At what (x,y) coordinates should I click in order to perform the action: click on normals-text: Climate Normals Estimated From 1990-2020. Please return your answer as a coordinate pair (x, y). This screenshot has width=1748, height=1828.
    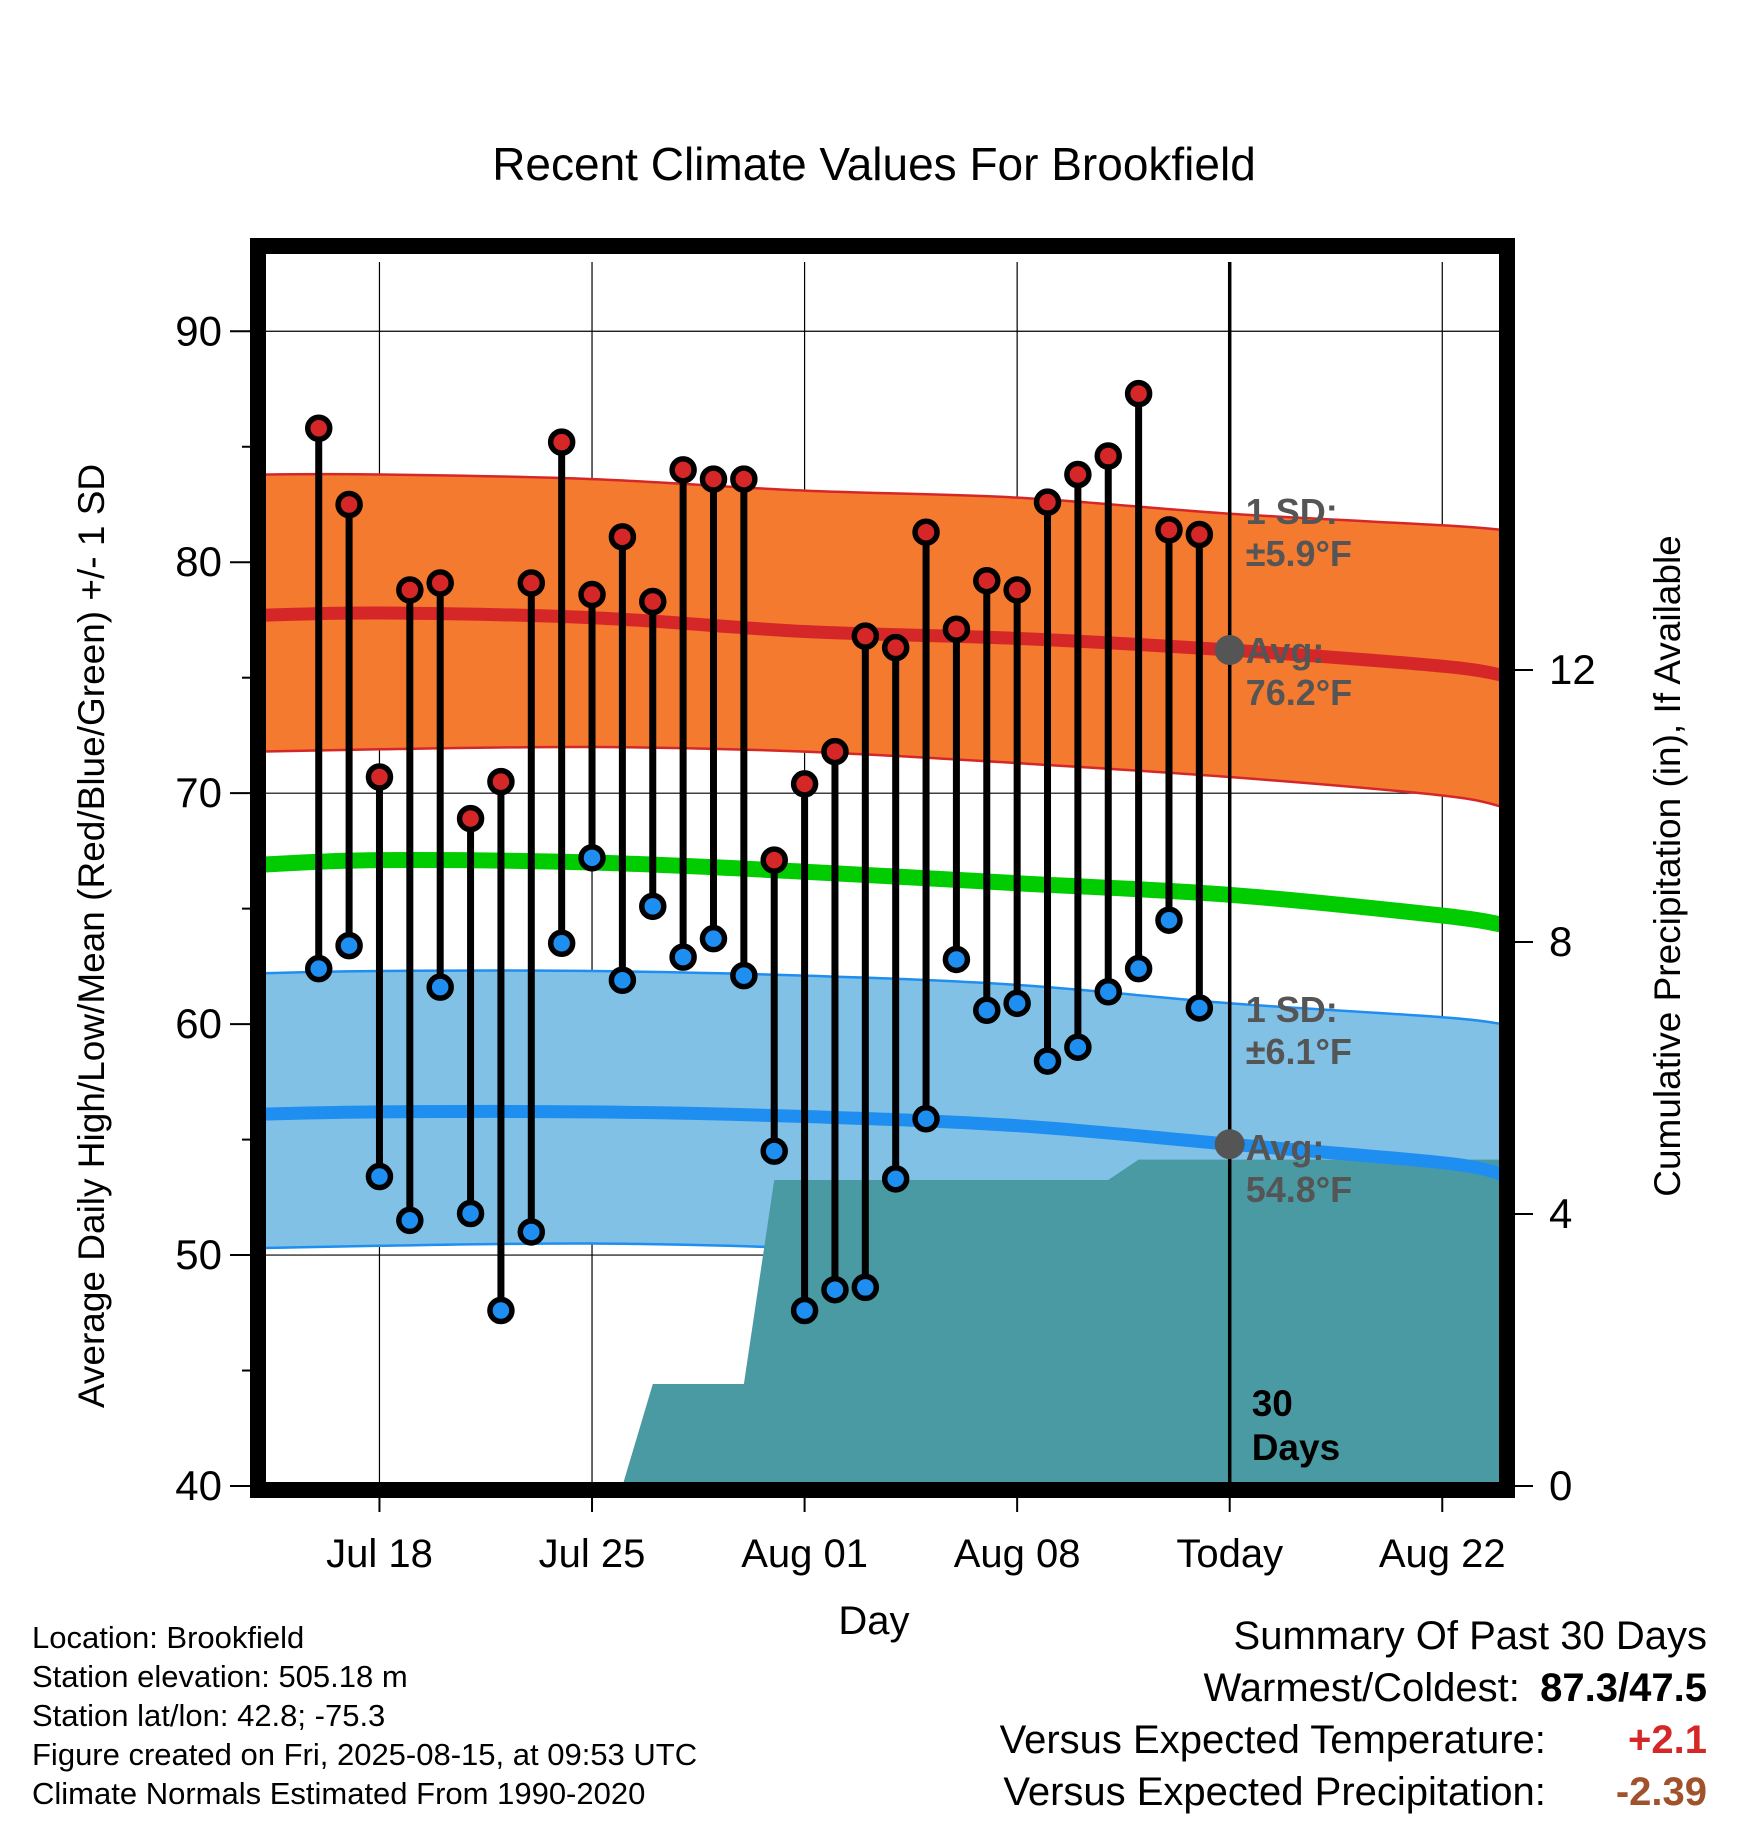
    Looking at the image, I should click on (339, 1793).